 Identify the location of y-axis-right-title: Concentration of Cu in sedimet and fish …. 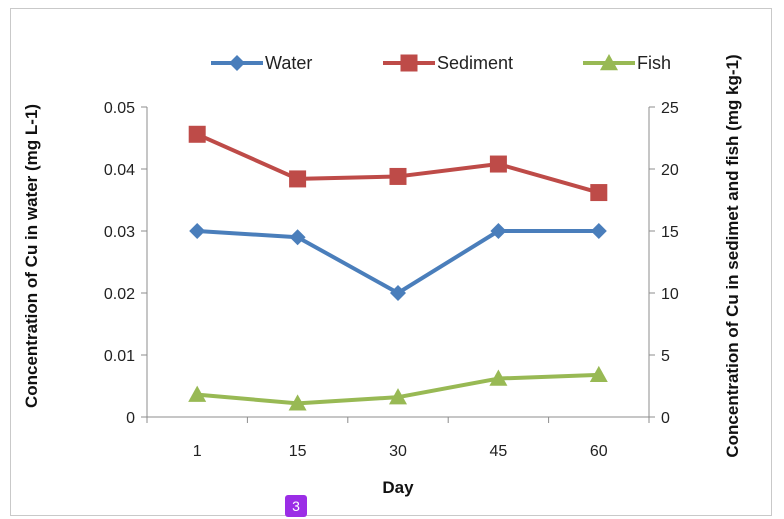
(732, 255).